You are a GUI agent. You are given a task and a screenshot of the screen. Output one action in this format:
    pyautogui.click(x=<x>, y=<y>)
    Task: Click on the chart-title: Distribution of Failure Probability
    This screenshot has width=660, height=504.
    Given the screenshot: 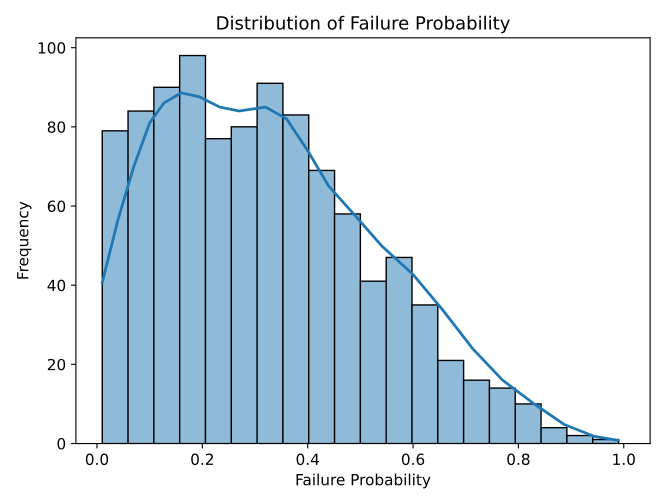 What is the action you would take?
    pyautogui.click(x=363, y=25)
    